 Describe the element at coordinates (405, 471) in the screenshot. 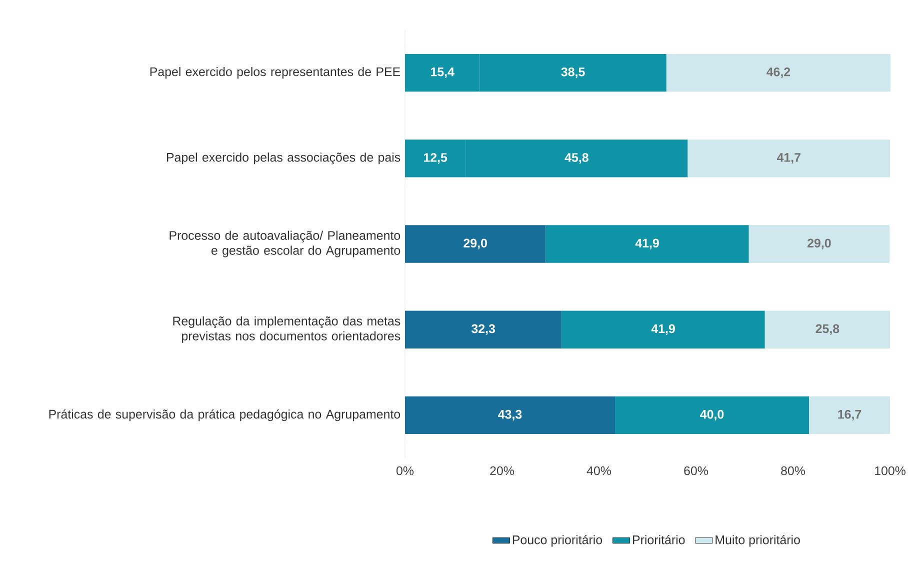

I see `x-tick-label: 0%` at that location.